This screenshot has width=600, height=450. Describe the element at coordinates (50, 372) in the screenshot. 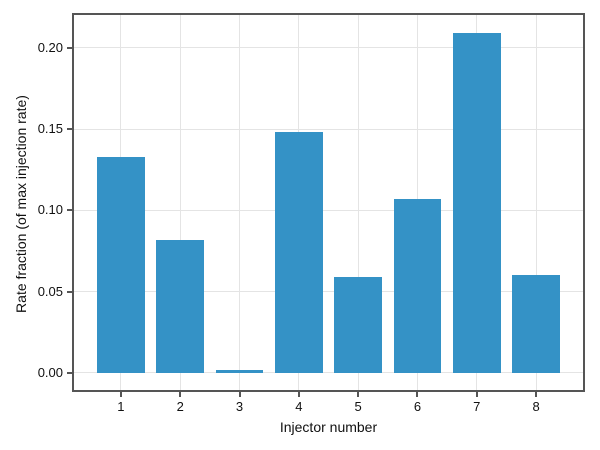

I see `y-tick-label: 0.00` at that location.